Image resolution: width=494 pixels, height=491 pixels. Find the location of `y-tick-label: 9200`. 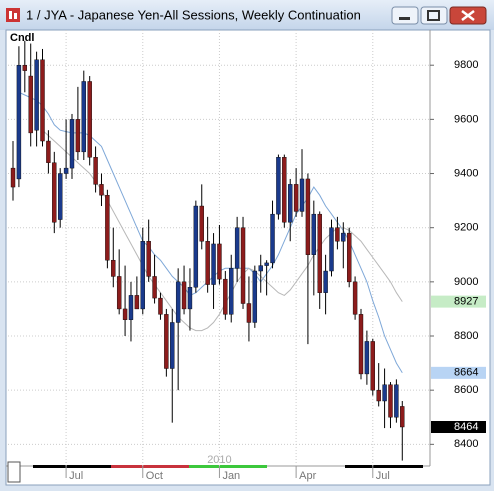

y-tick-label: 9200 is located at coordinates (466, 228).